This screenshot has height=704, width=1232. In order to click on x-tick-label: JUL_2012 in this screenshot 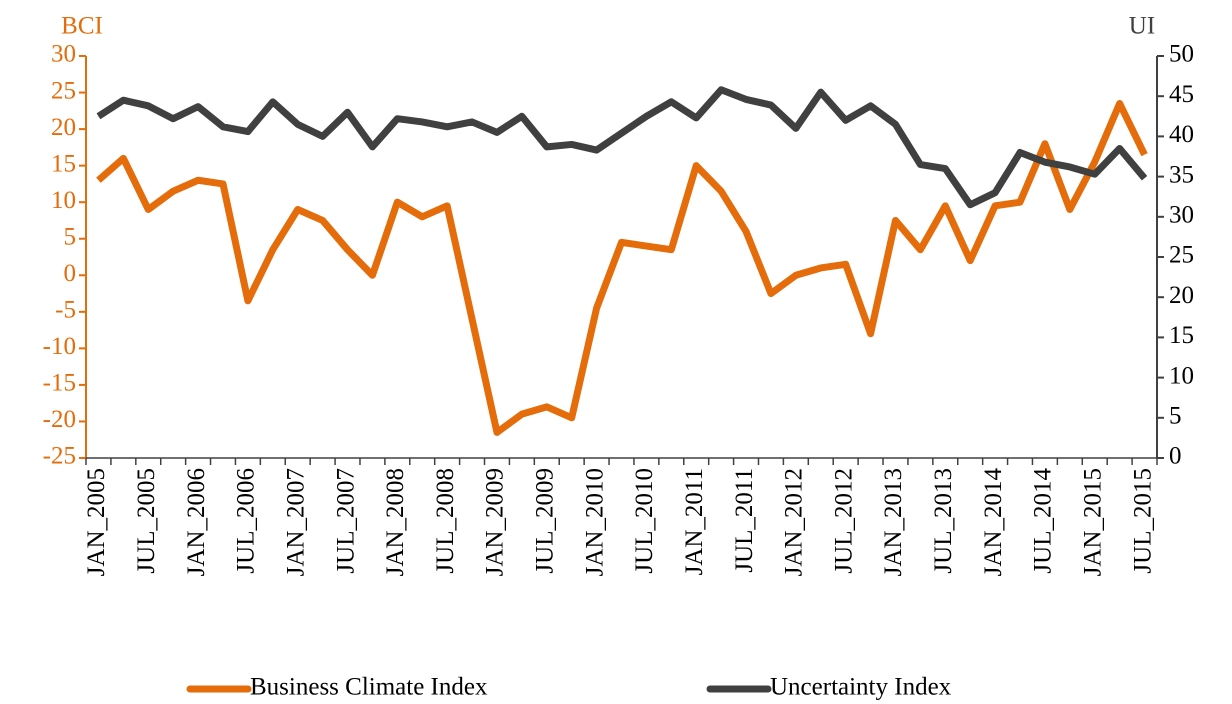, I will do `click(843, 521)`.